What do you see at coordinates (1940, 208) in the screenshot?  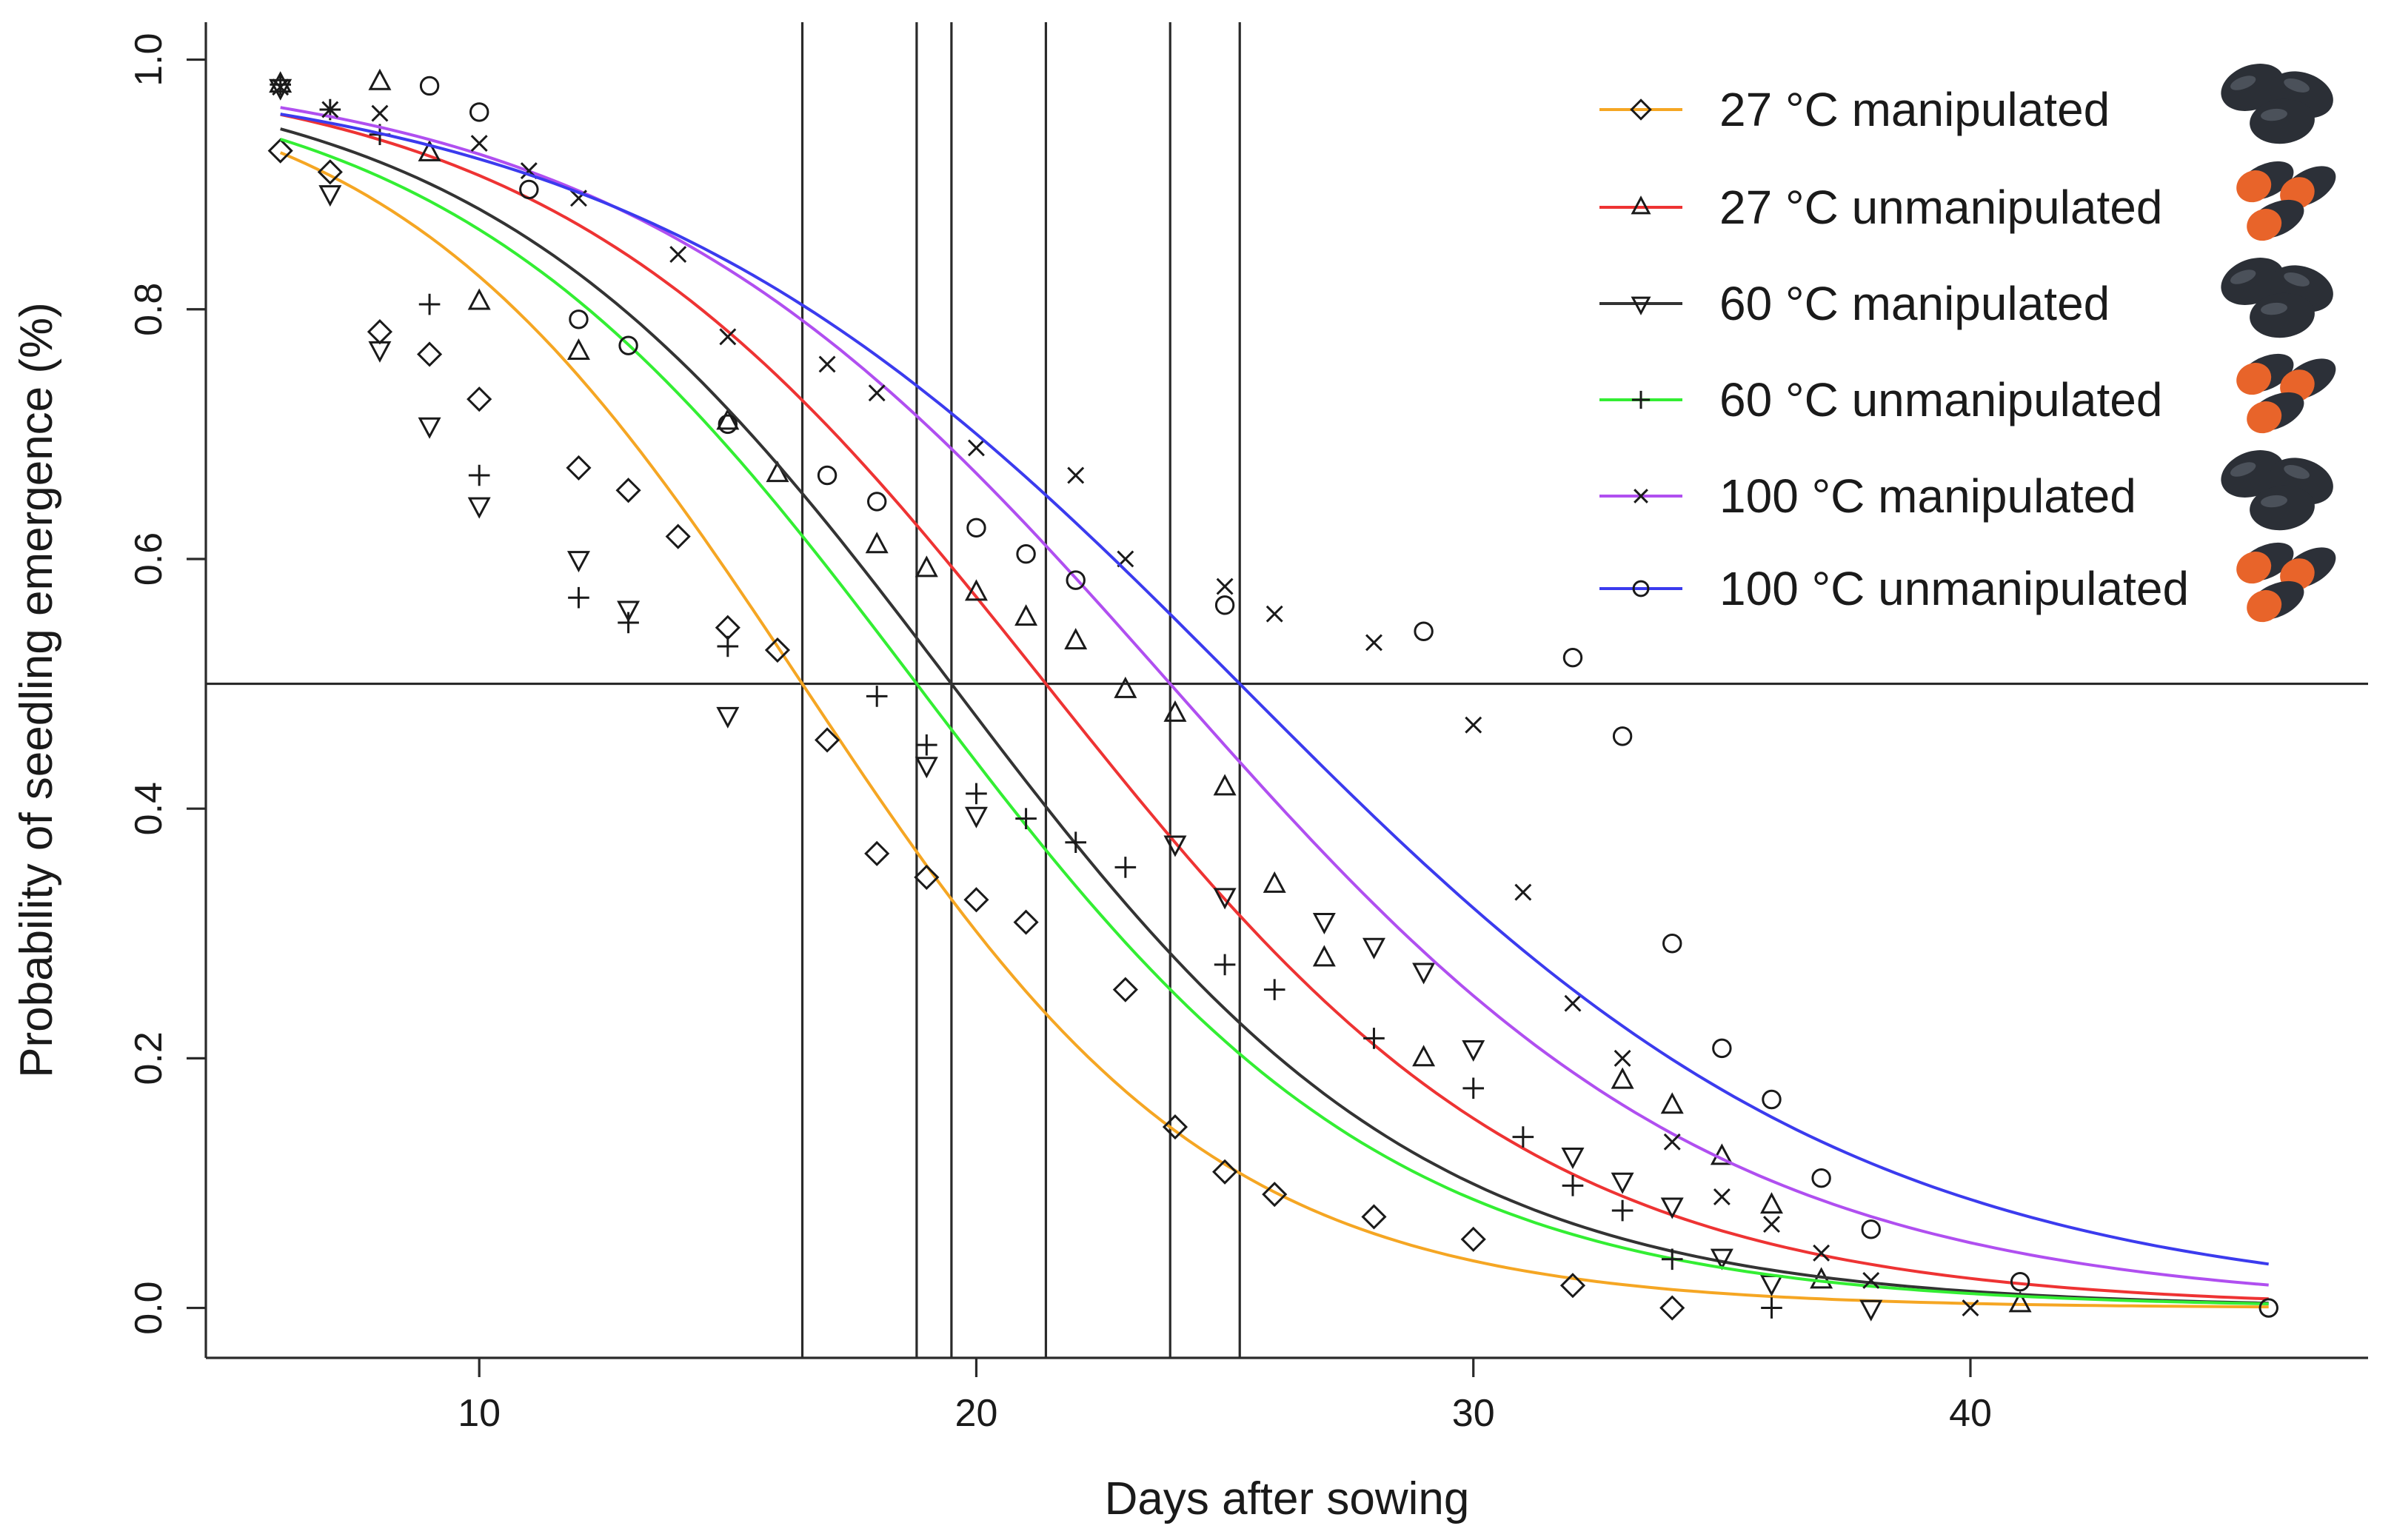 I see `legend-label: 27 °C unmanipulated` at bounding box center [1940, 208].